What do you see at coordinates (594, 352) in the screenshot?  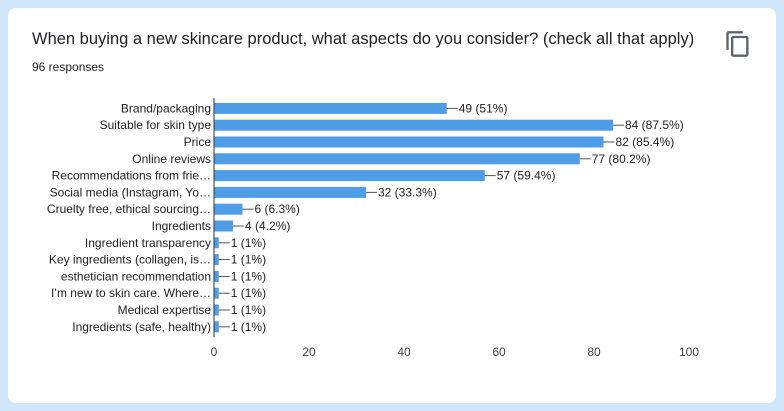 I see `x-tick-label: 80` at bounding box center [594, 352].